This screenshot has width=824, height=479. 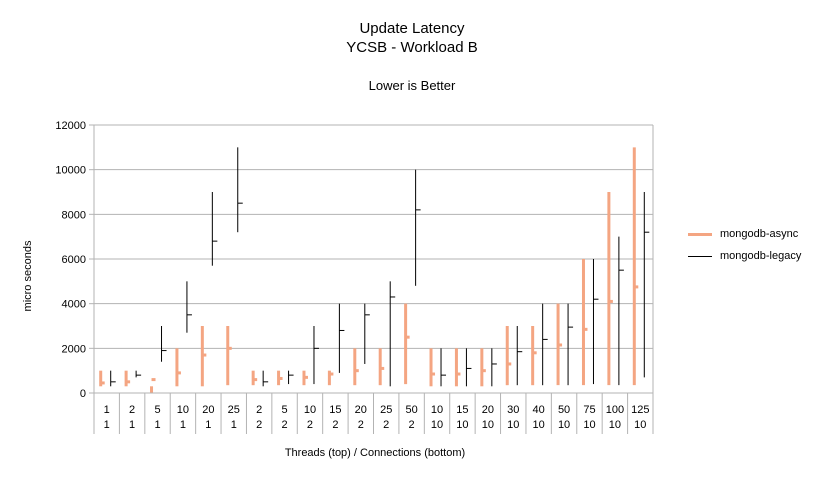 I want to click on x-tick-label-threads: 125, so click(x=640, y=410).